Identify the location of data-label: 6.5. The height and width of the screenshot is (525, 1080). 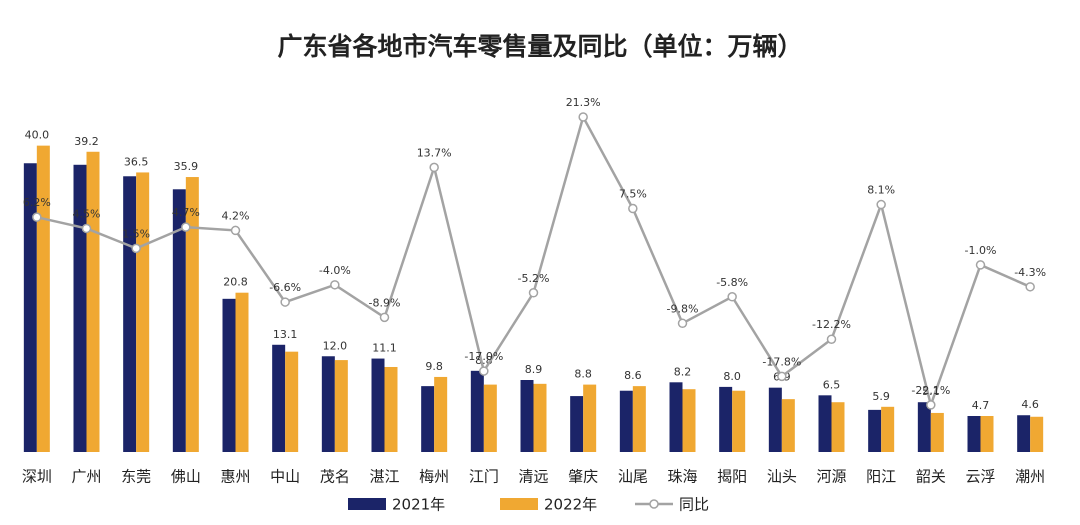
(832, 384).